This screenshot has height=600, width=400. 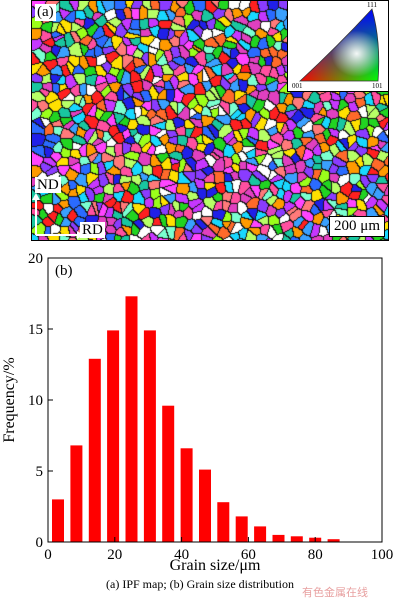 I want to click on rd-axis-label: RD, so click(x=92, y=230).